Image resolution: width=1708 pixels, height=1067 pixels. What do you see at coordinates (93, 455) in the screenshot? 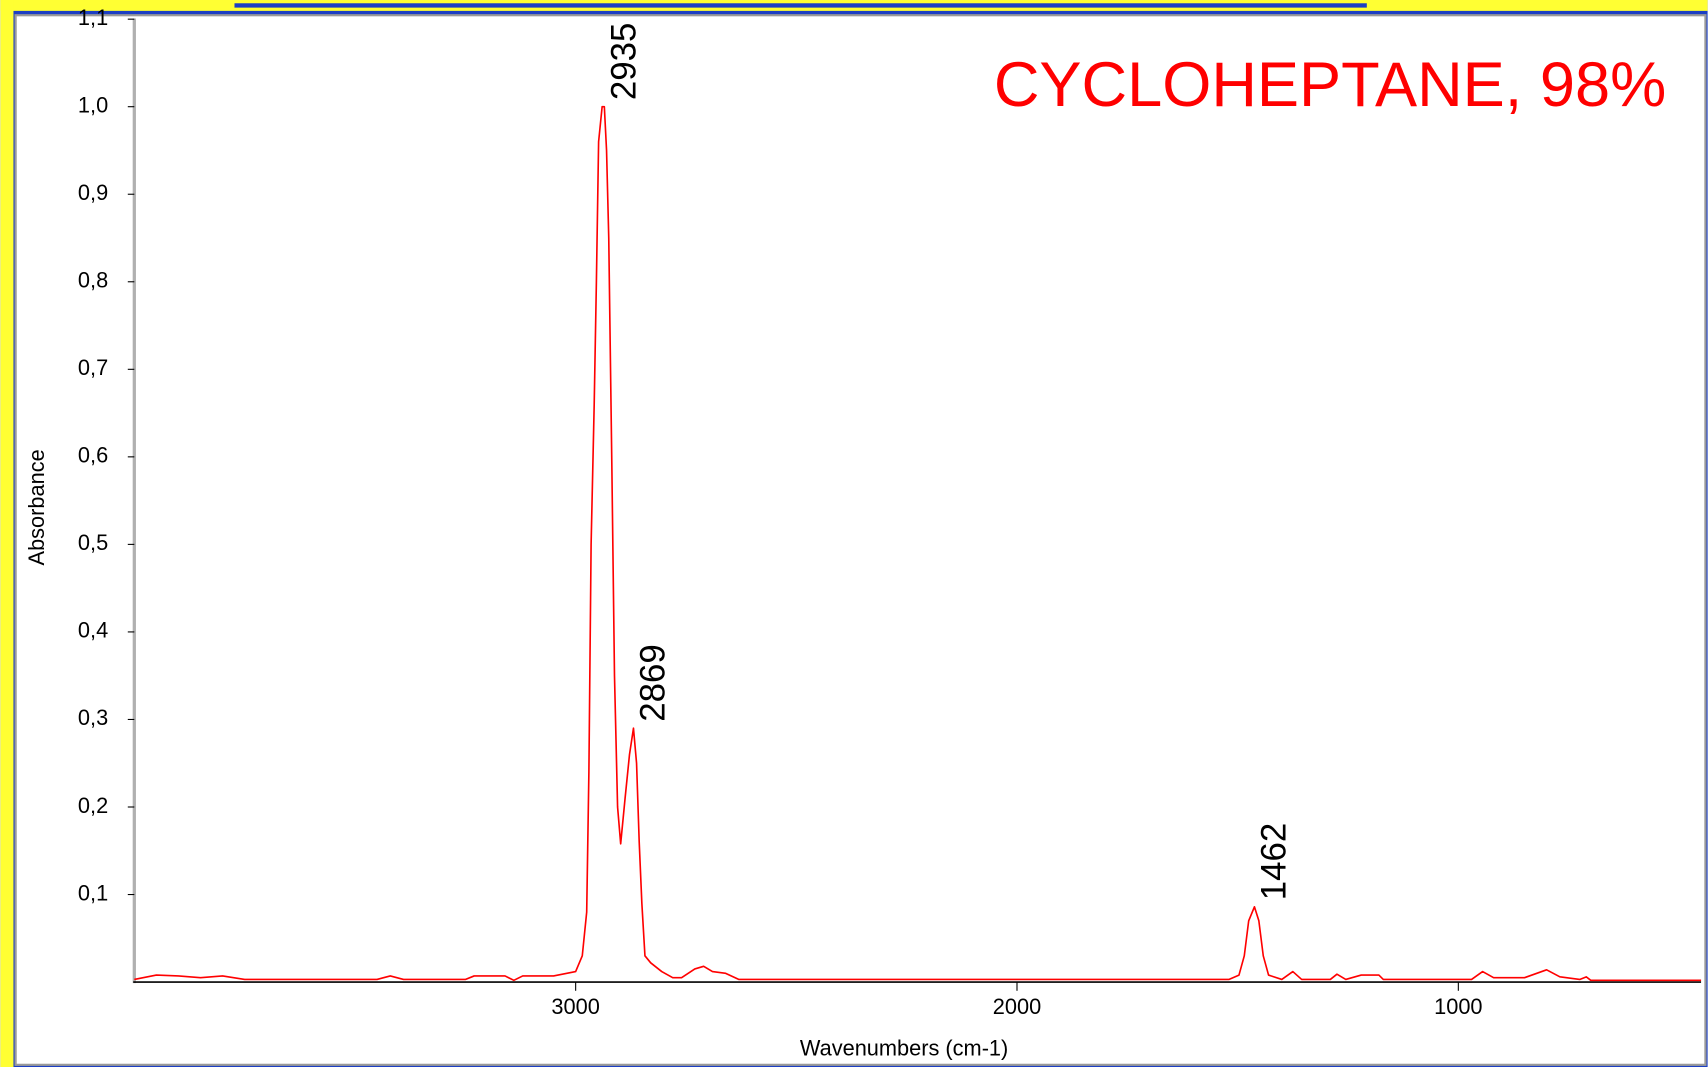
I see `y-tick-label: 0,6` at bounding box center [93, 455].